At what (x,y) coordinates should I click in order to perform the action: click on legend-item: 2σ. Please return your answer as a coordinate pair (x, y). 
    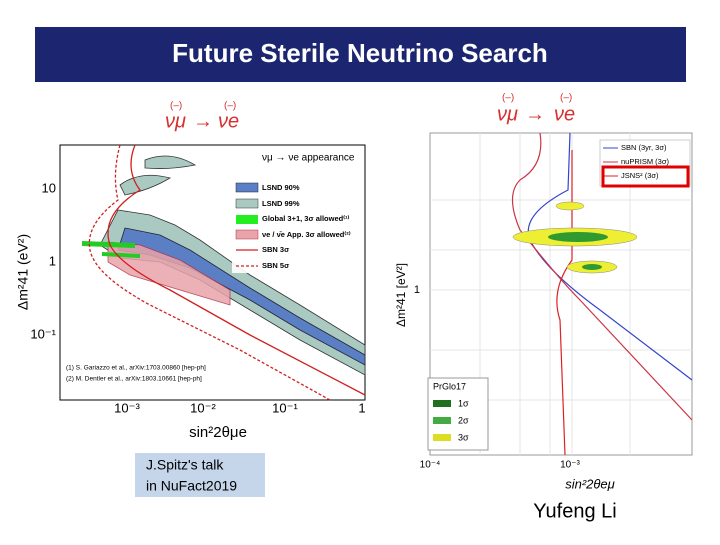
    Looking at the image, I should click on (463, 420).